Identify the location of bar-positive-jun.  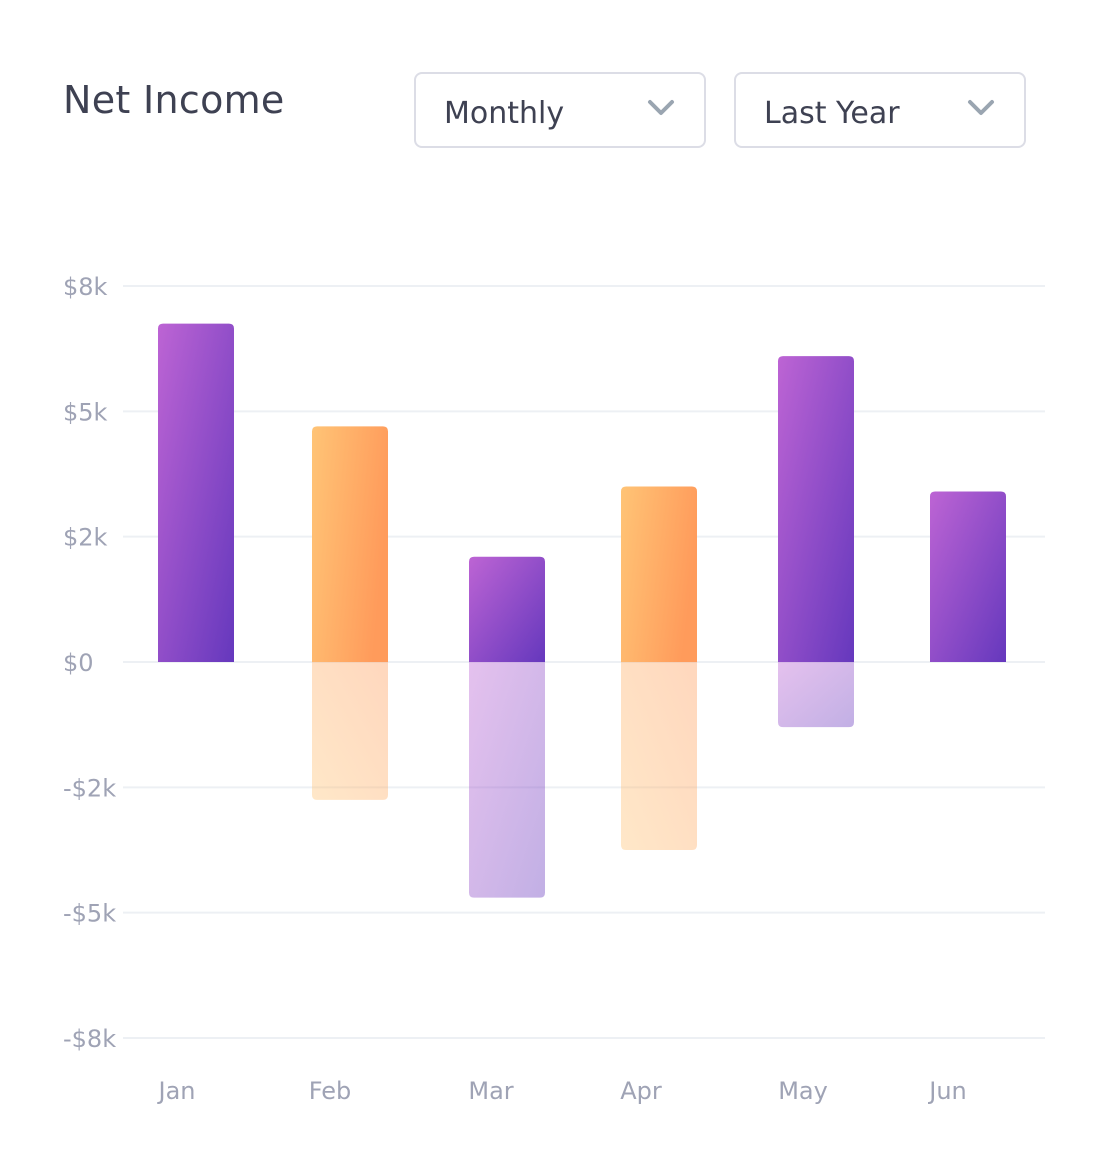
(968, 576).